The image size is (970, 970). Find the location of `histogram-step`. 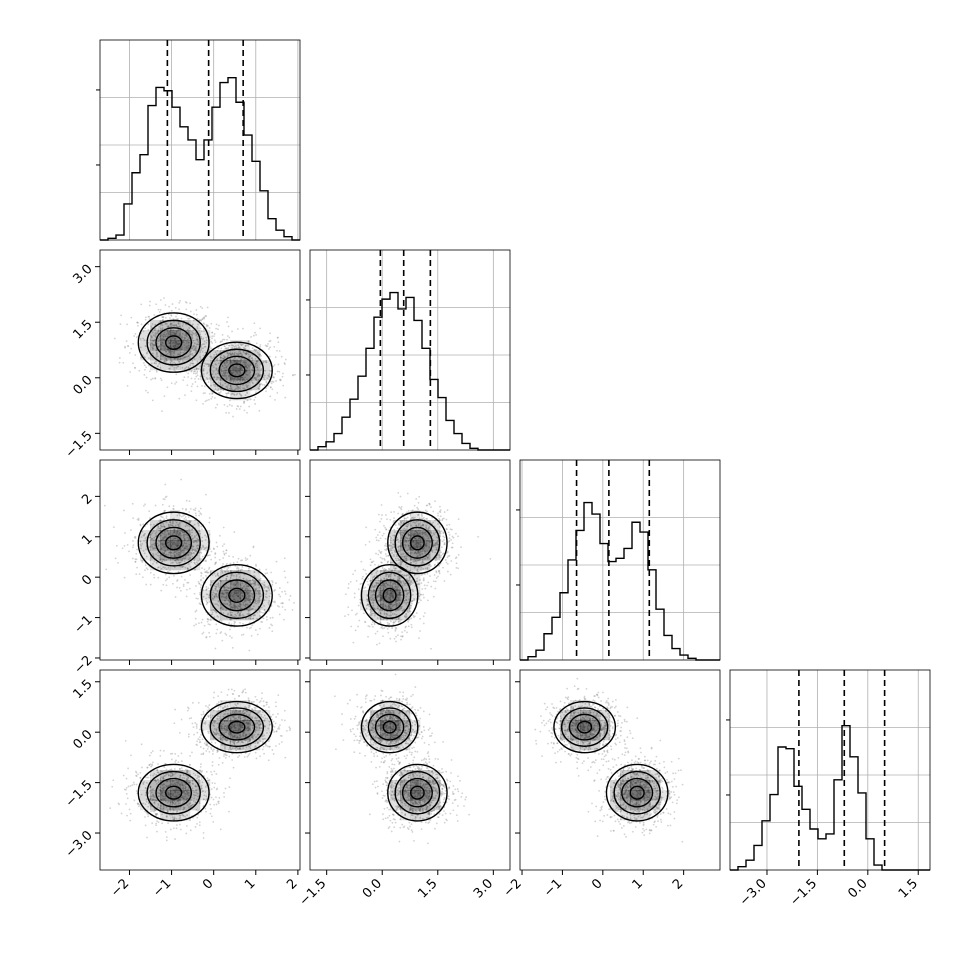

histogram-step is located at coordinates (200, 158).